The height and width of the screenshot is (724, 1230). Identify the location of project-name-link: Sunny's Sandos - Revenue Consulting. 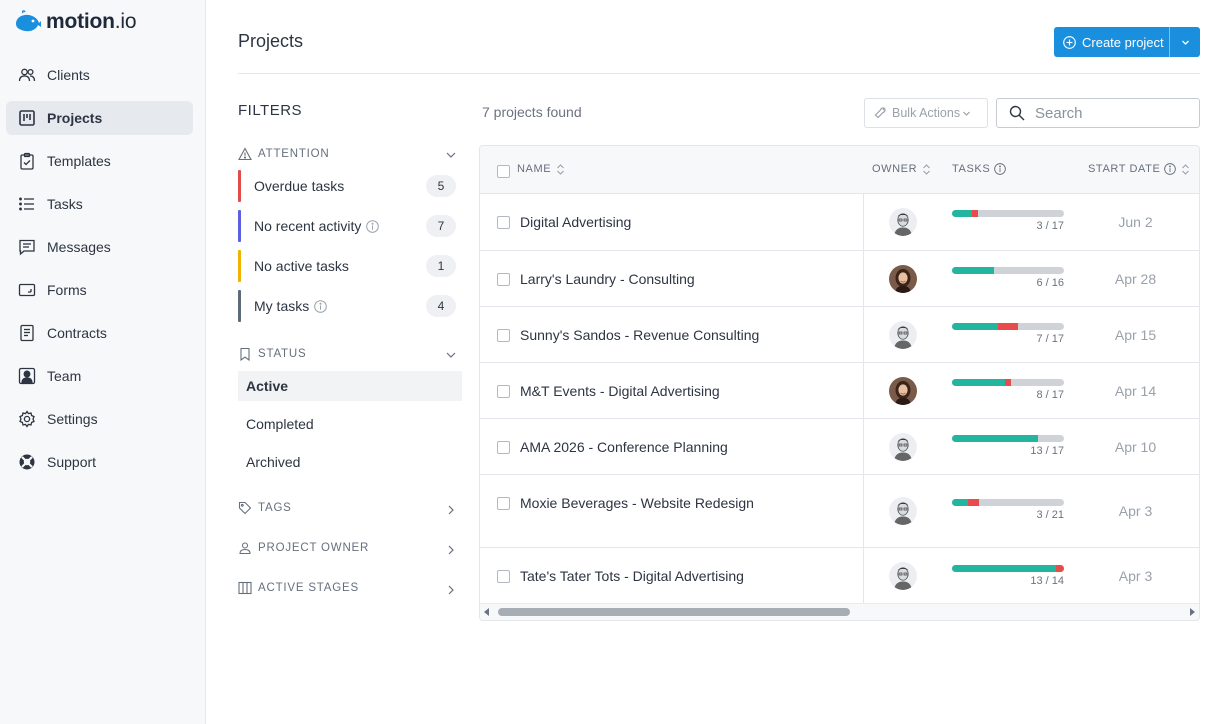
(640, 335).